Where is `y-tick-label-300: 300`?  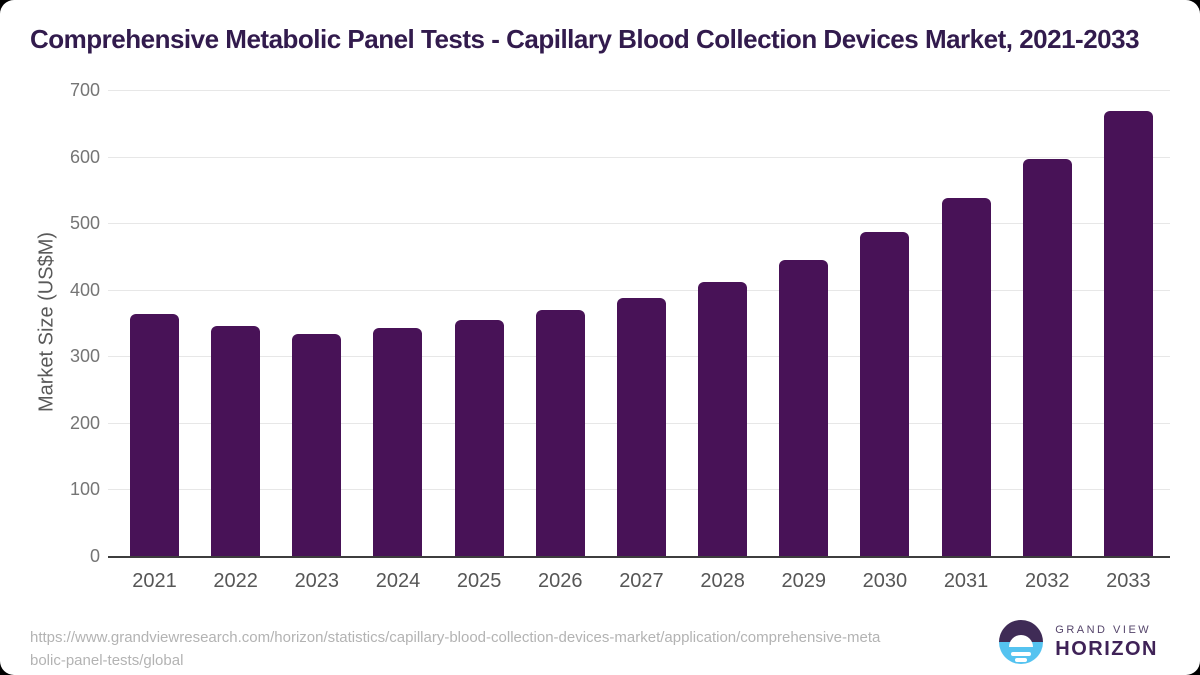
y-tick-label-300: 300 is located at coordinates (84, 356).